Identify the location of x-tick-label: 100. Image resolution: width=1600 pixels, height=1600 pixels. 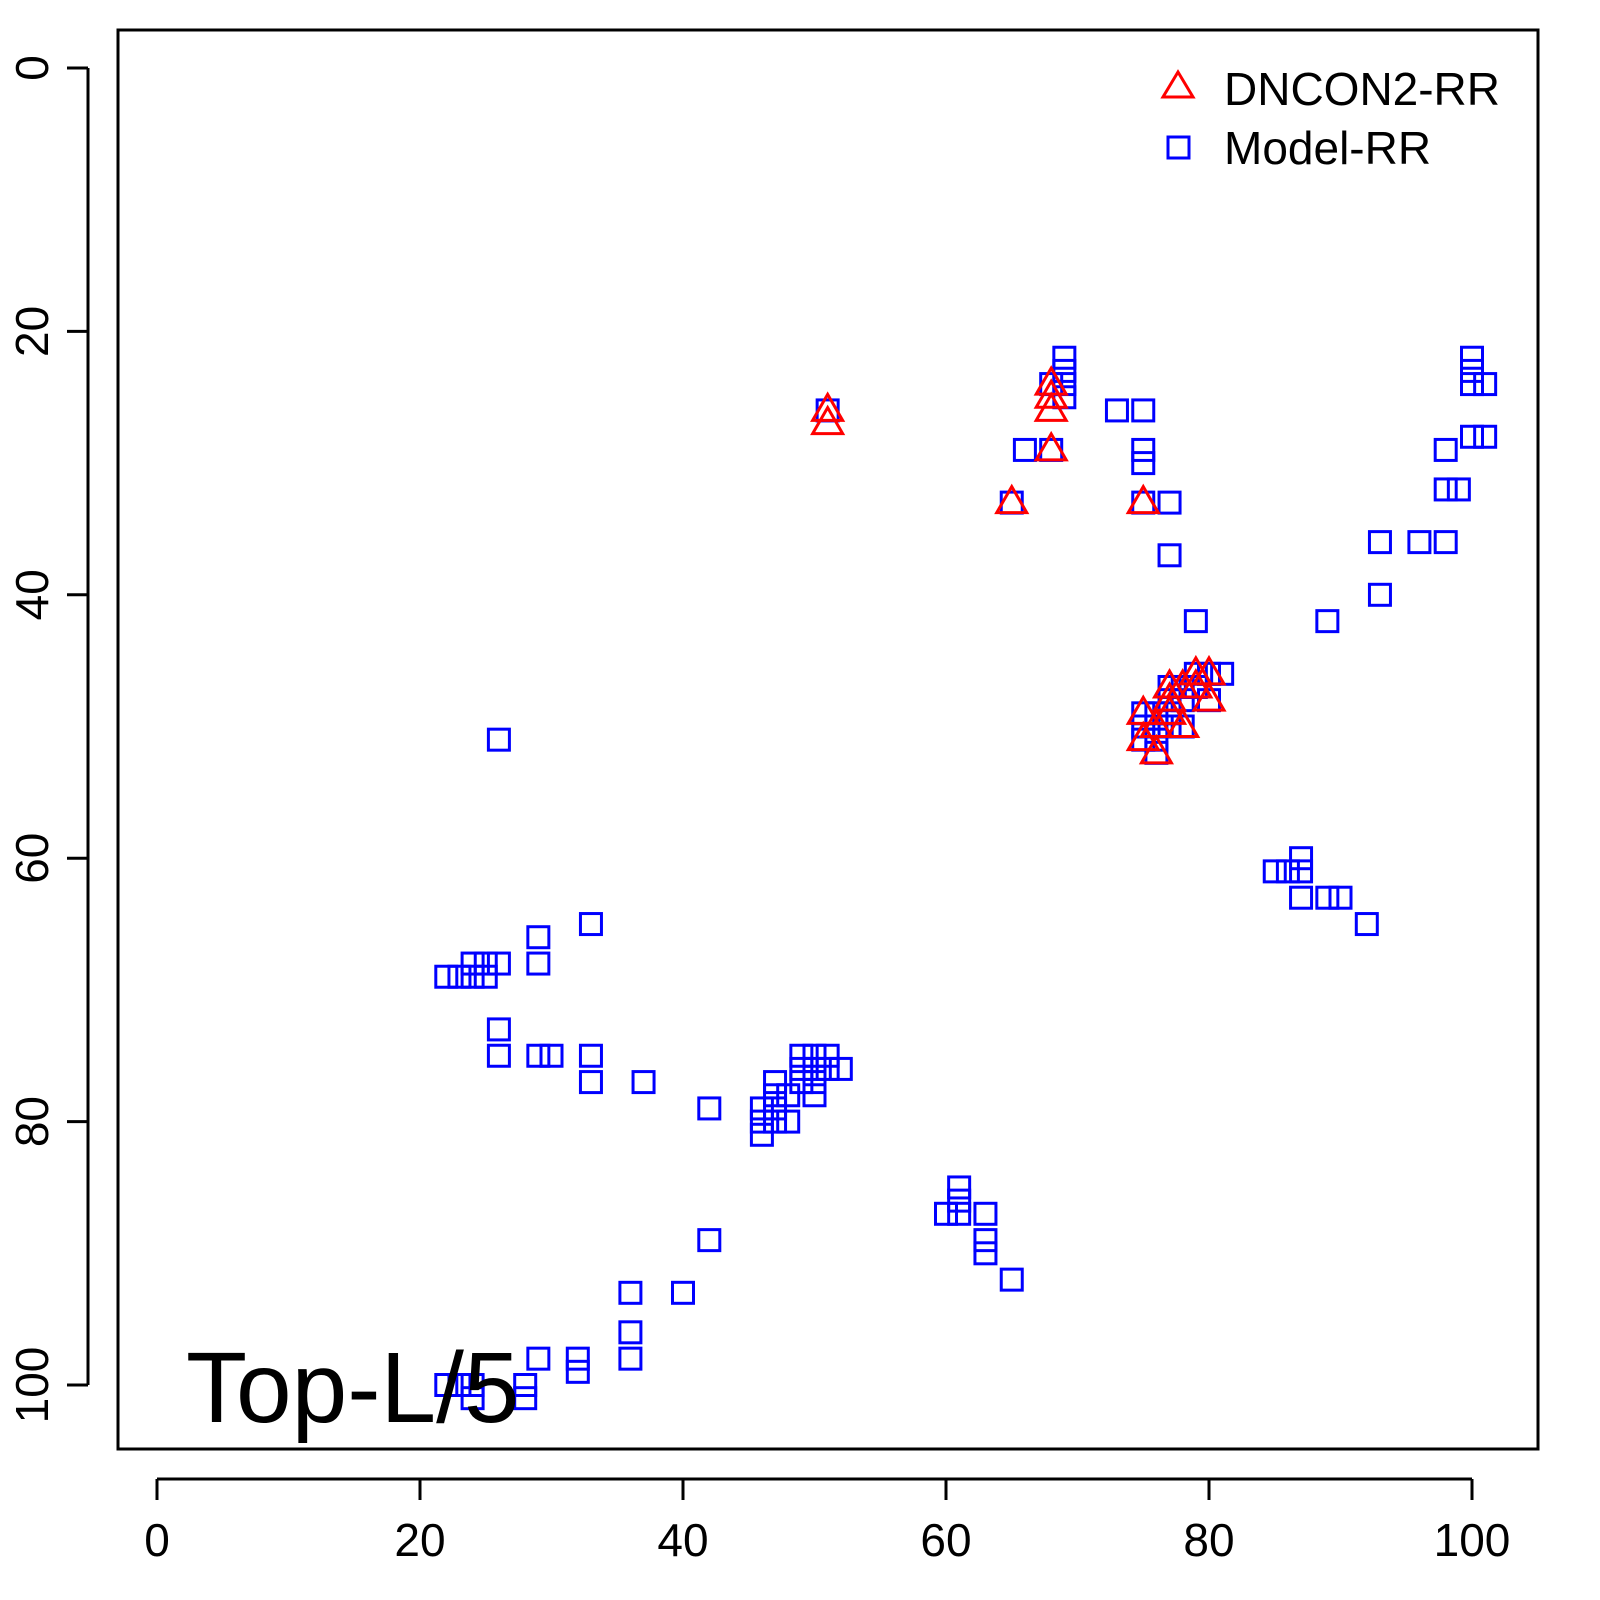
(1472, 1540).